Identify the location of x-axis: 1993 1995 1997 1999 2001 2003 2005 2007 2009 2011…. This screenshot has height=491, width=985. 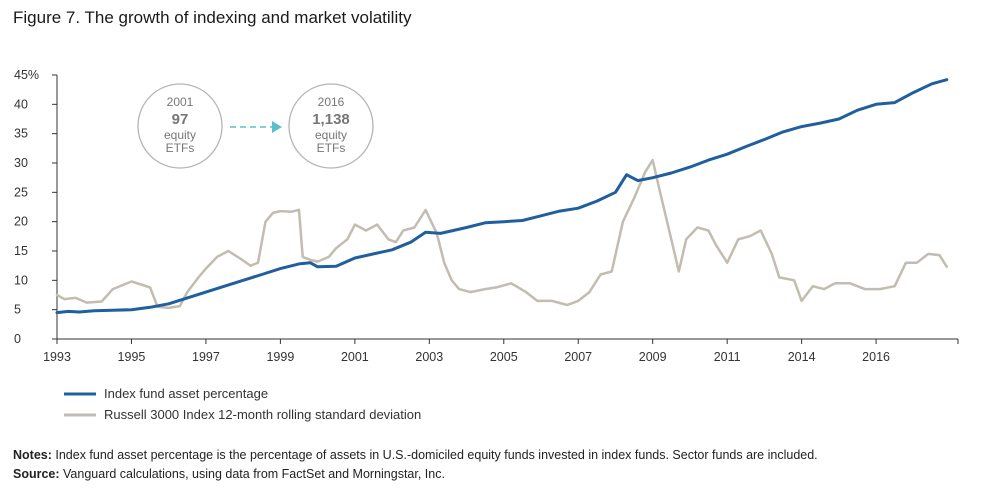
(501, 351).